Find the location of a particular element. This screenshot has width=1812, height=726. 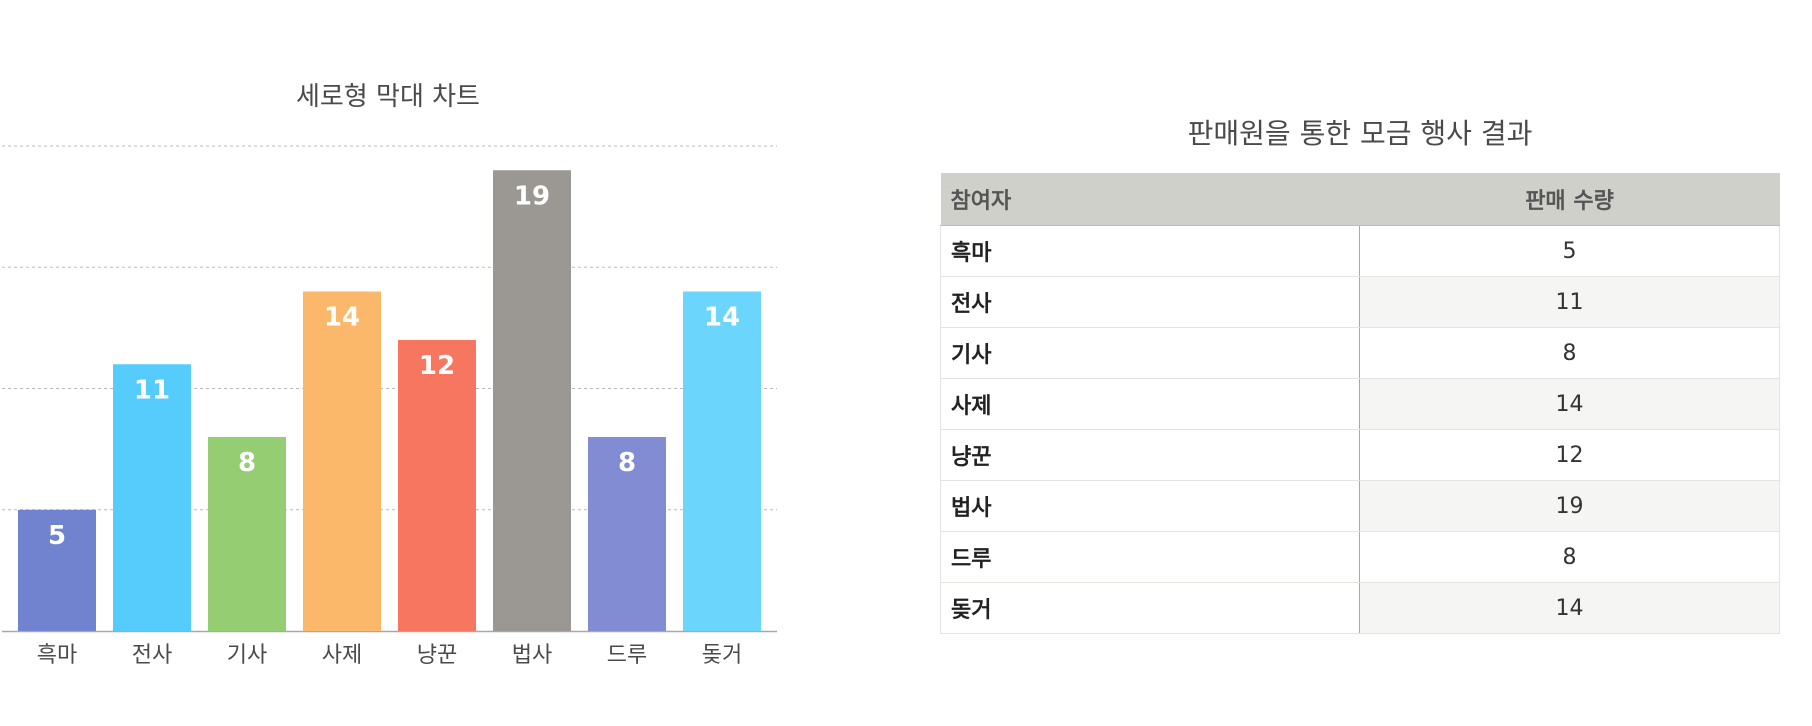

bar-value-label: 12 is located at coordinates (437, 366).